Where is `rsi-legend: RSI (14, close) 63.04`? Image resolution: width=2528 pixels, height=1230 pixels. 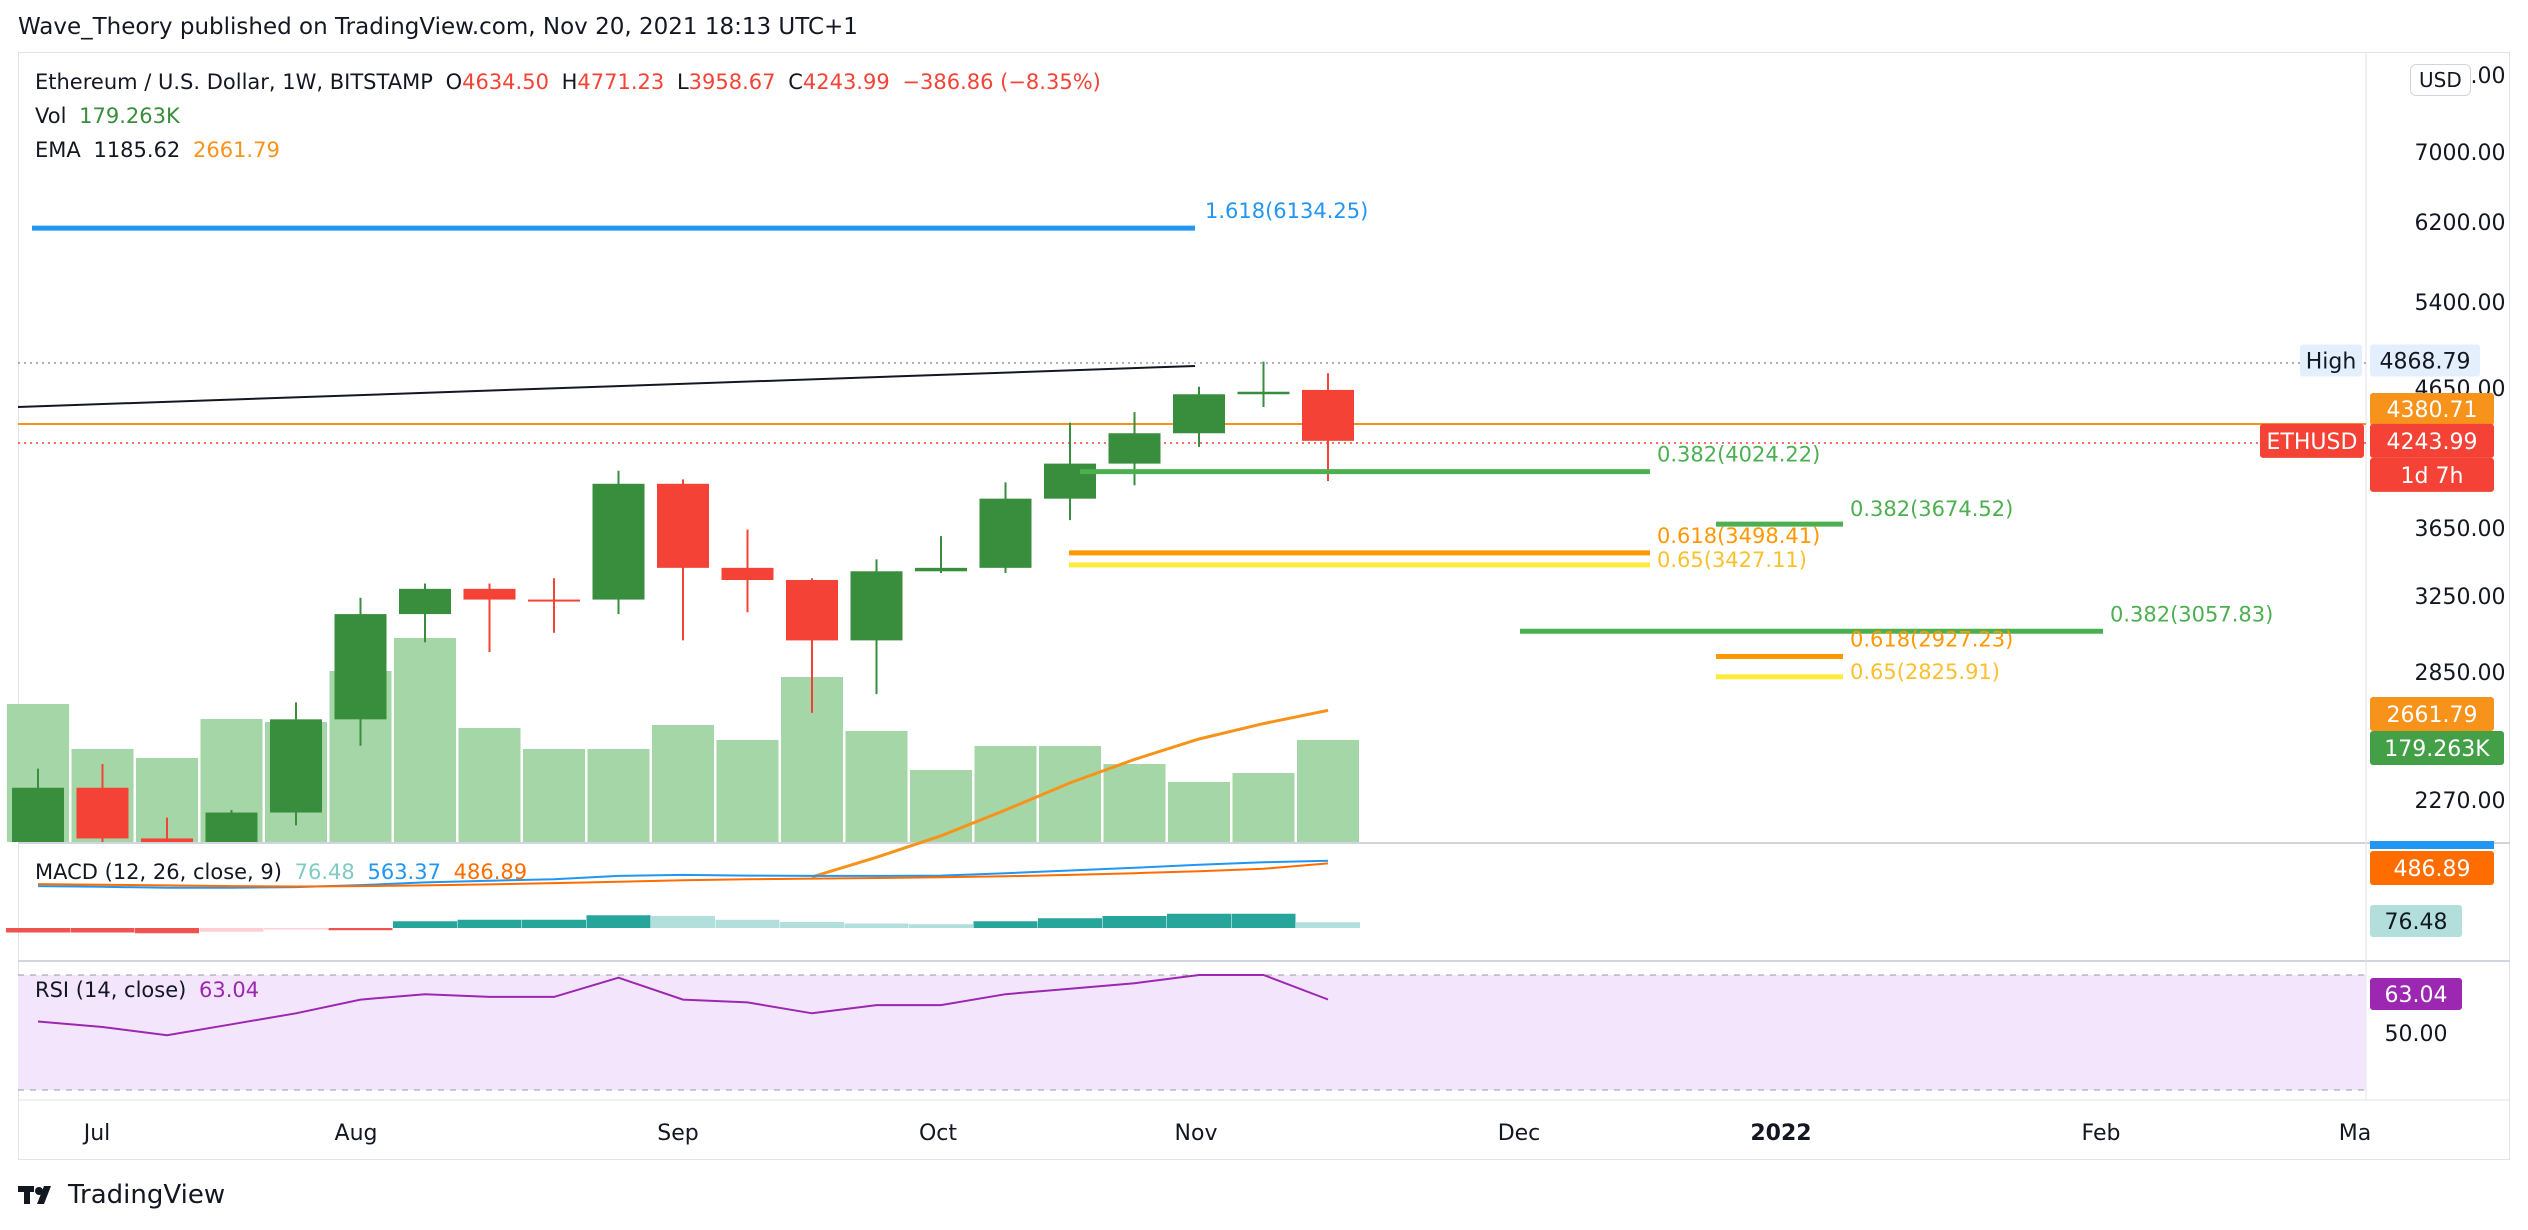 rsi-legend: RSI (14, close) 63.04 is located at coordinates (150, 990).